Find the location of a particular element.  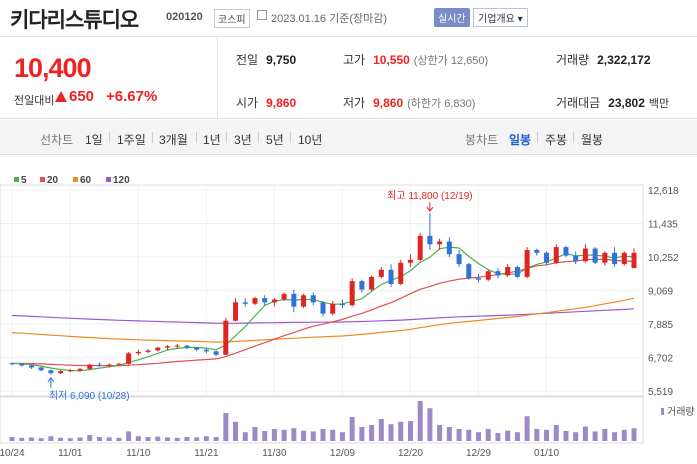

y-tick-label: 11,435 is located at coordinates (663, 225).